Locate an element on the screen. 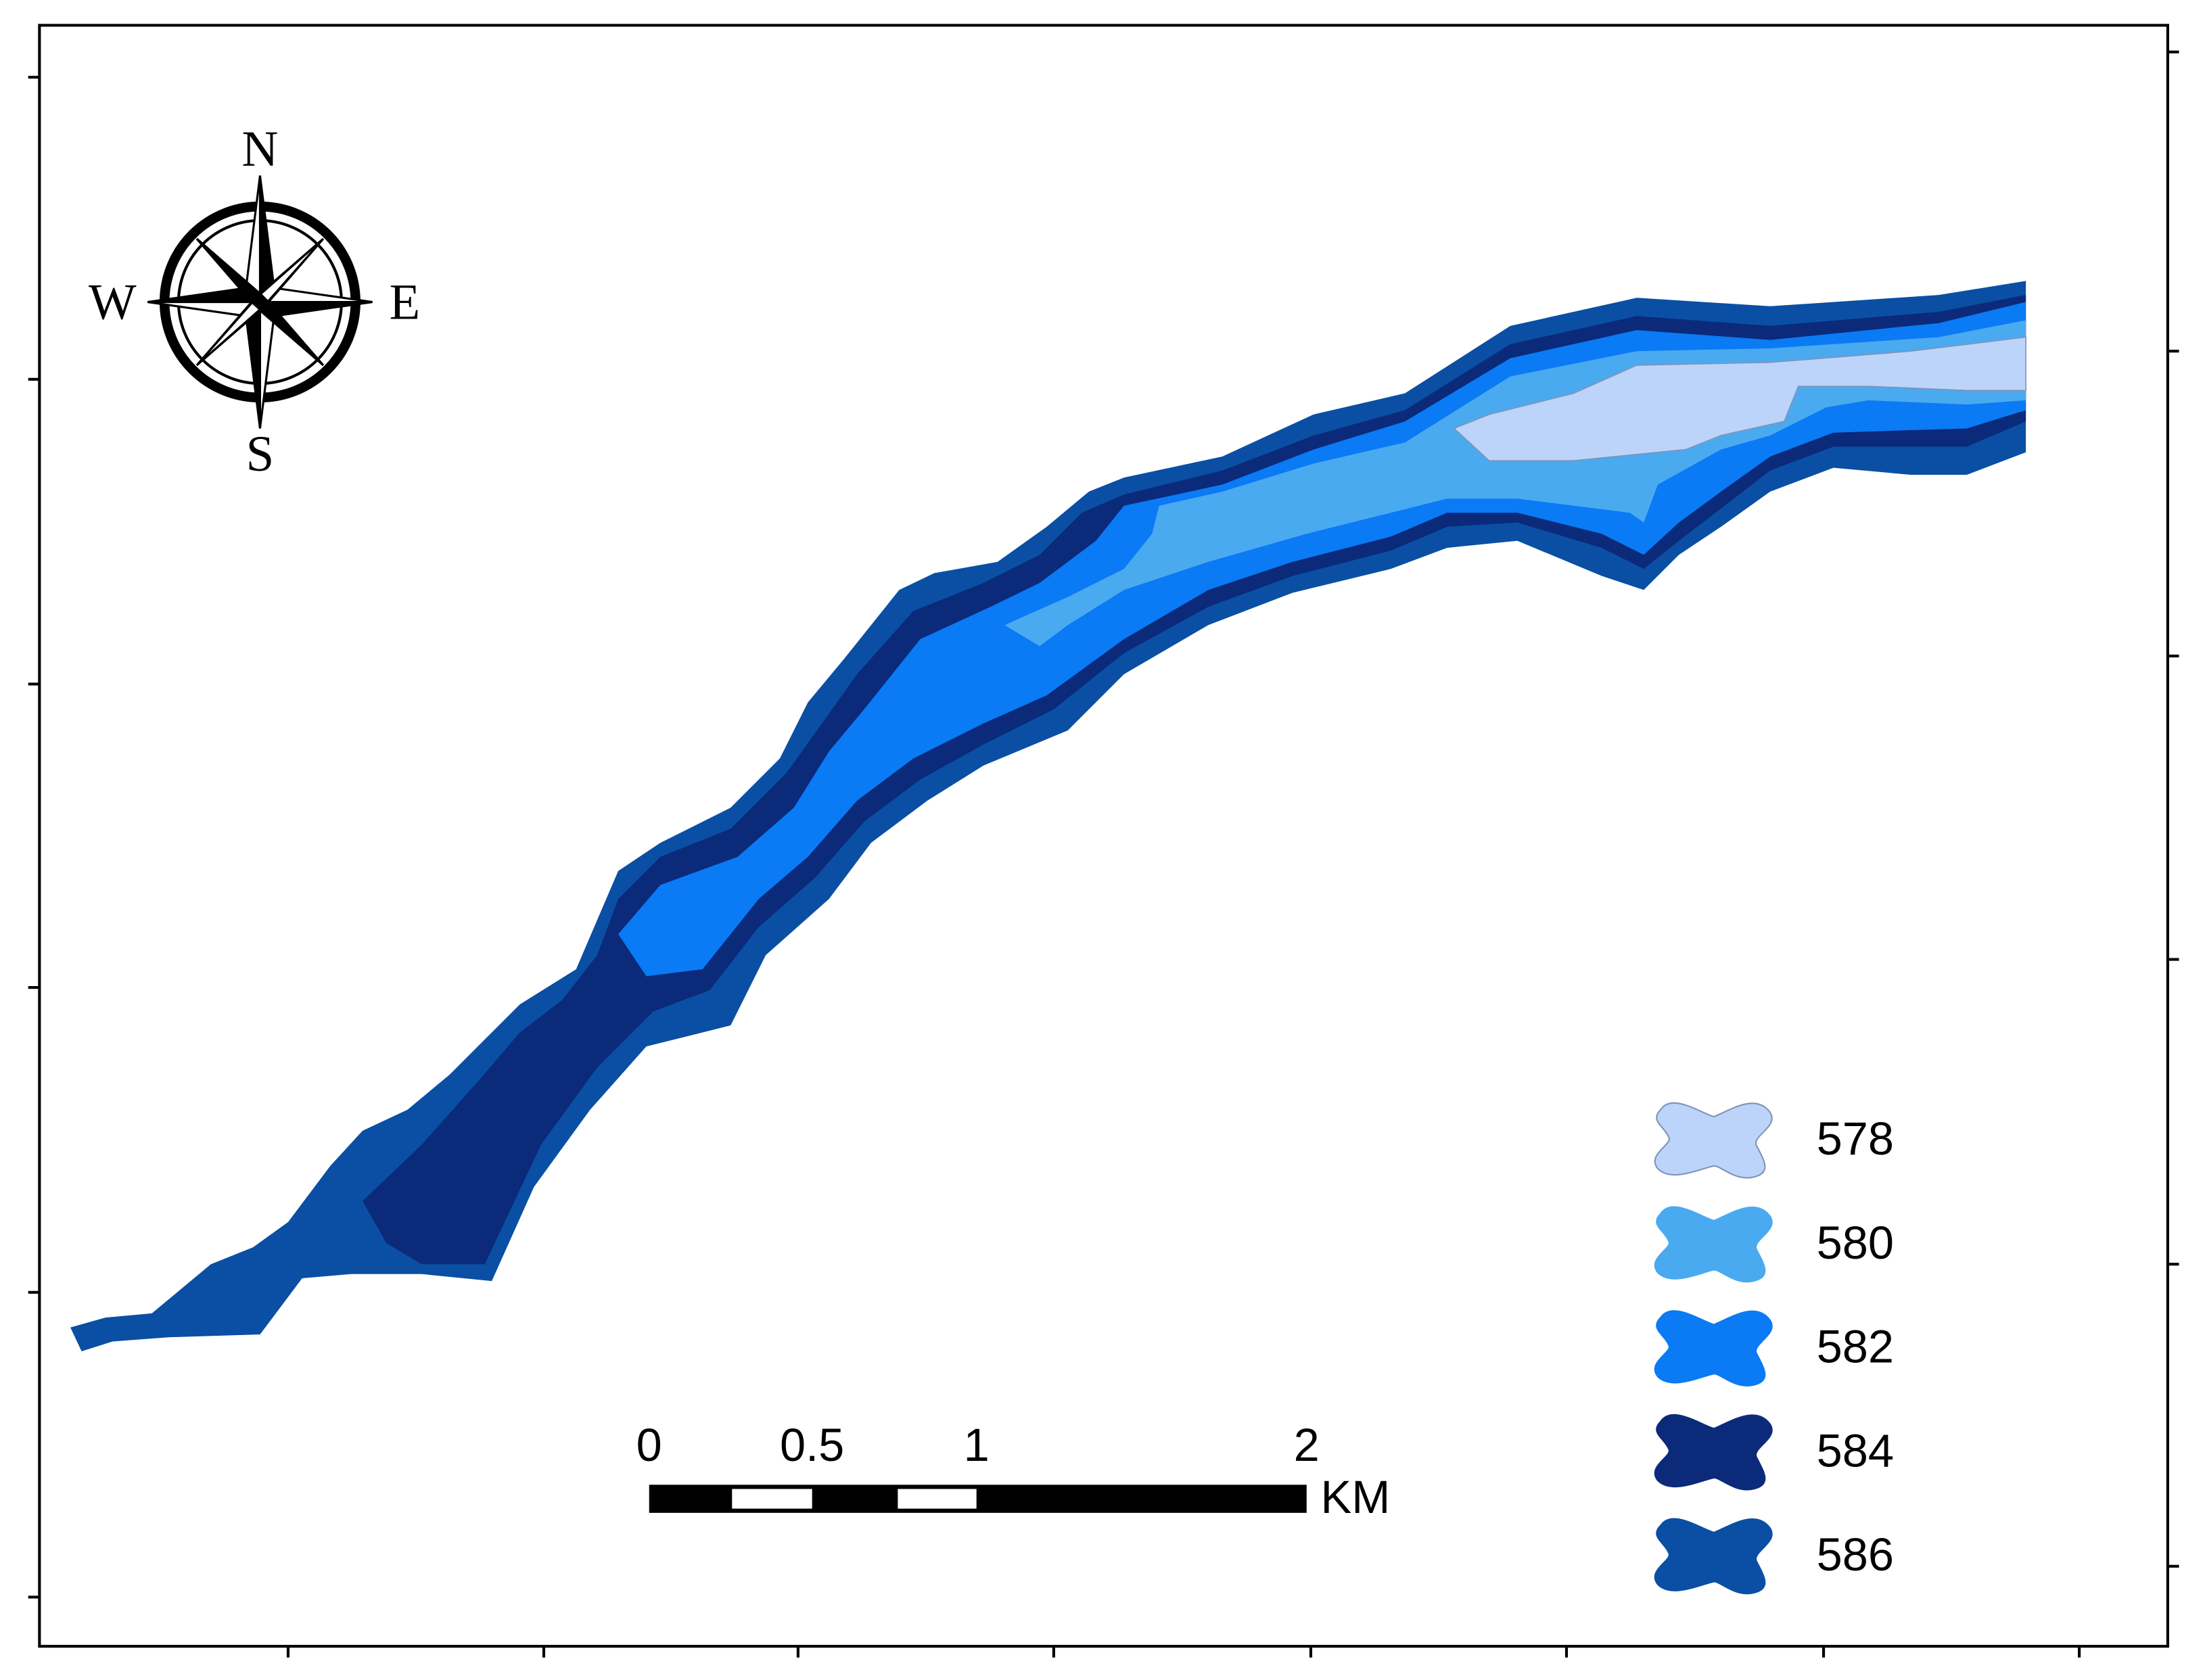 The width and height of the screenshot is (2203, 1680). legend-label: 586 is located at coordinates (1855, 1555).